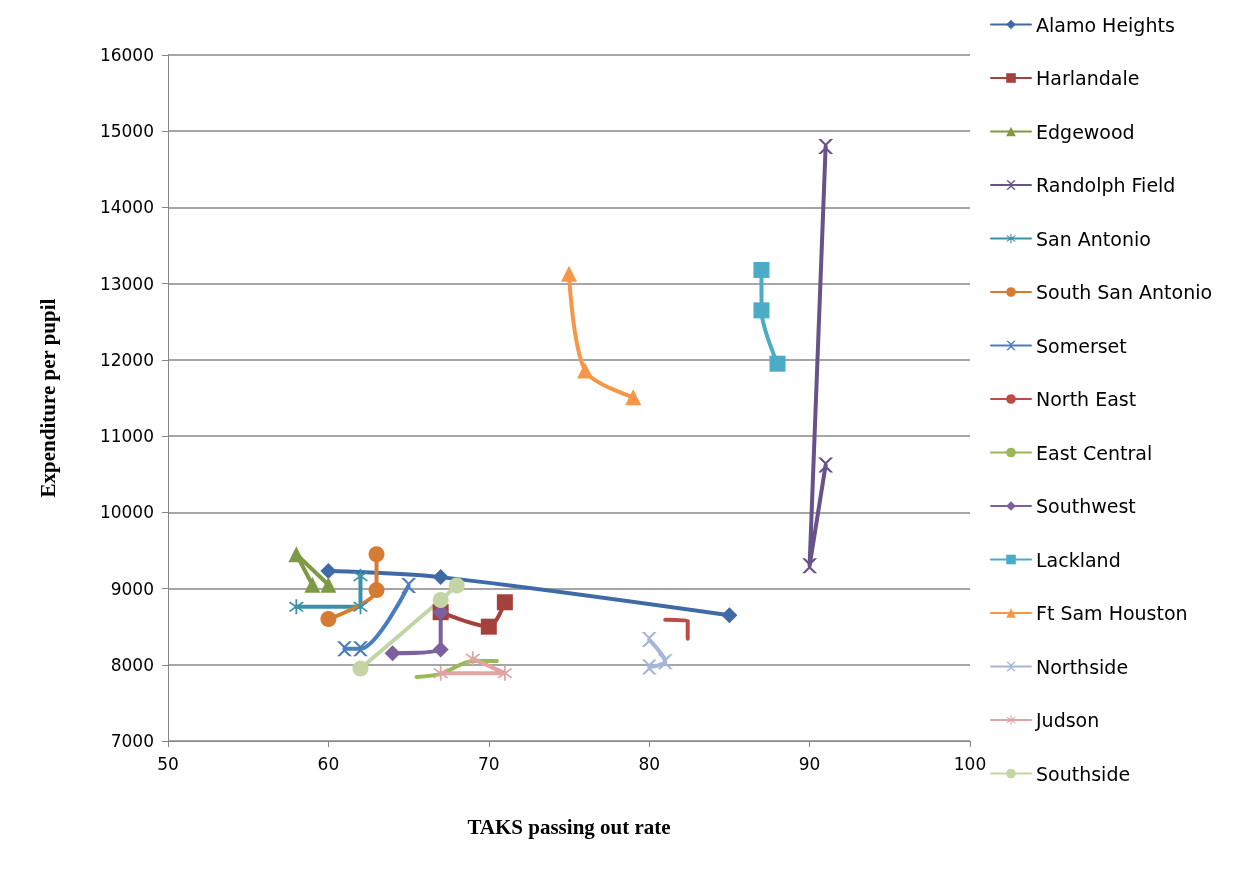  Describe the element at coordinates (126, 283) in the screenshot. I see `y-tick-label: 13000` at that location.